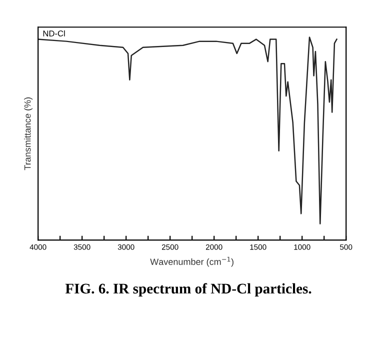 This screenshot has width=377, height=339. What do you see at coordinates (188, 290) in the screenshot?
I see `text: FIG. 6. IR spectrum of ND-Cl particles.` at bounding box center [188, 290].